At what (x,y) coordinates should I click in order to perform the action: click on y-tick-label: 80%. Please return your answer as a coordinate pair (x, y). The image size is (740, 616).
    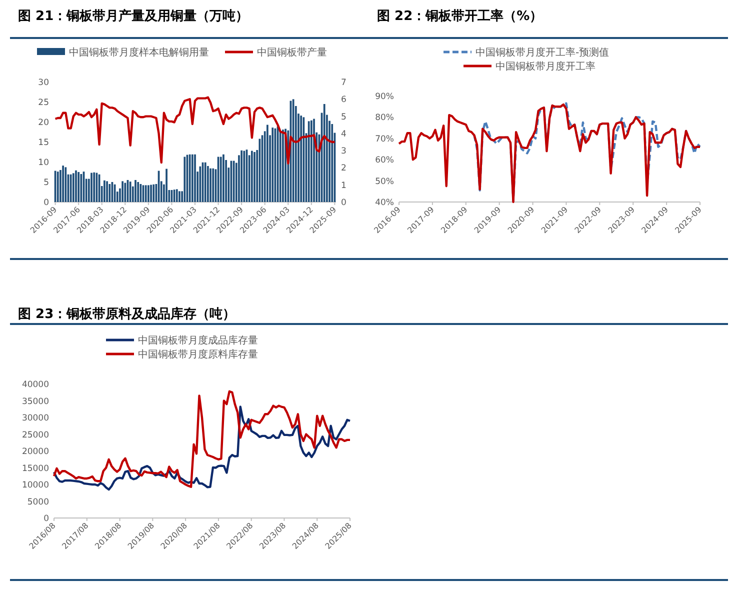
    Looking at the image, I should click on (384, 118).